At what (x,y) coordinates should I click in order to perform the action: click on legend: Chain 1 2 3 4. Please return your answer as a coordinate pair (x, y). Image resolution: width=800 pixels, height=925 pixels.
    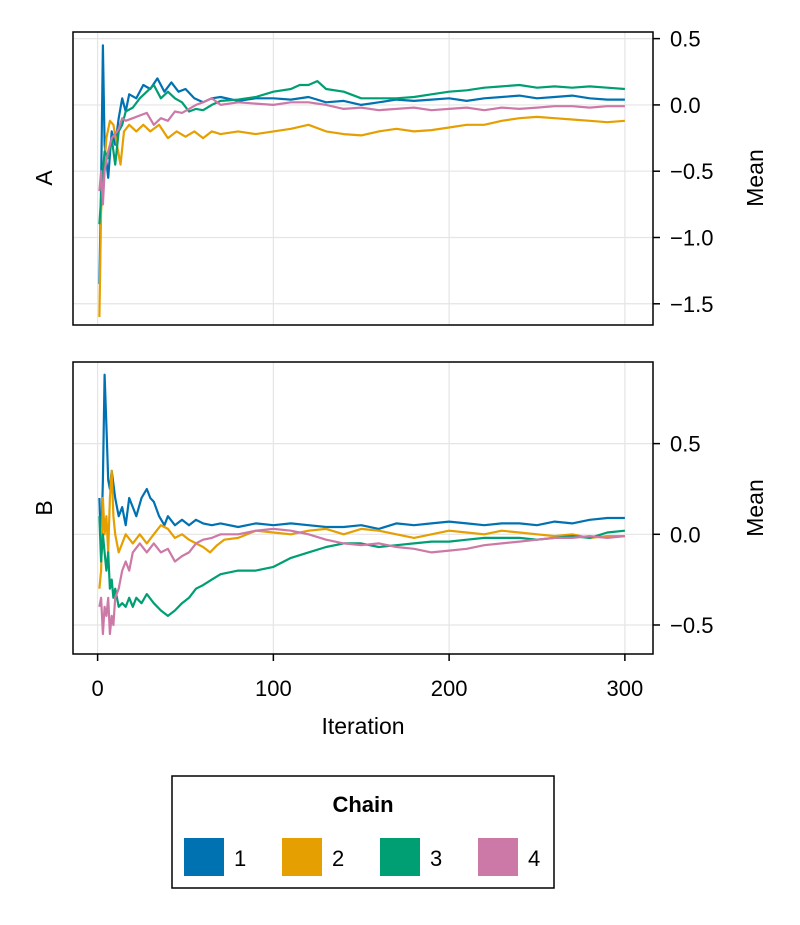
    Looking at the image, I should click on (363, 832).